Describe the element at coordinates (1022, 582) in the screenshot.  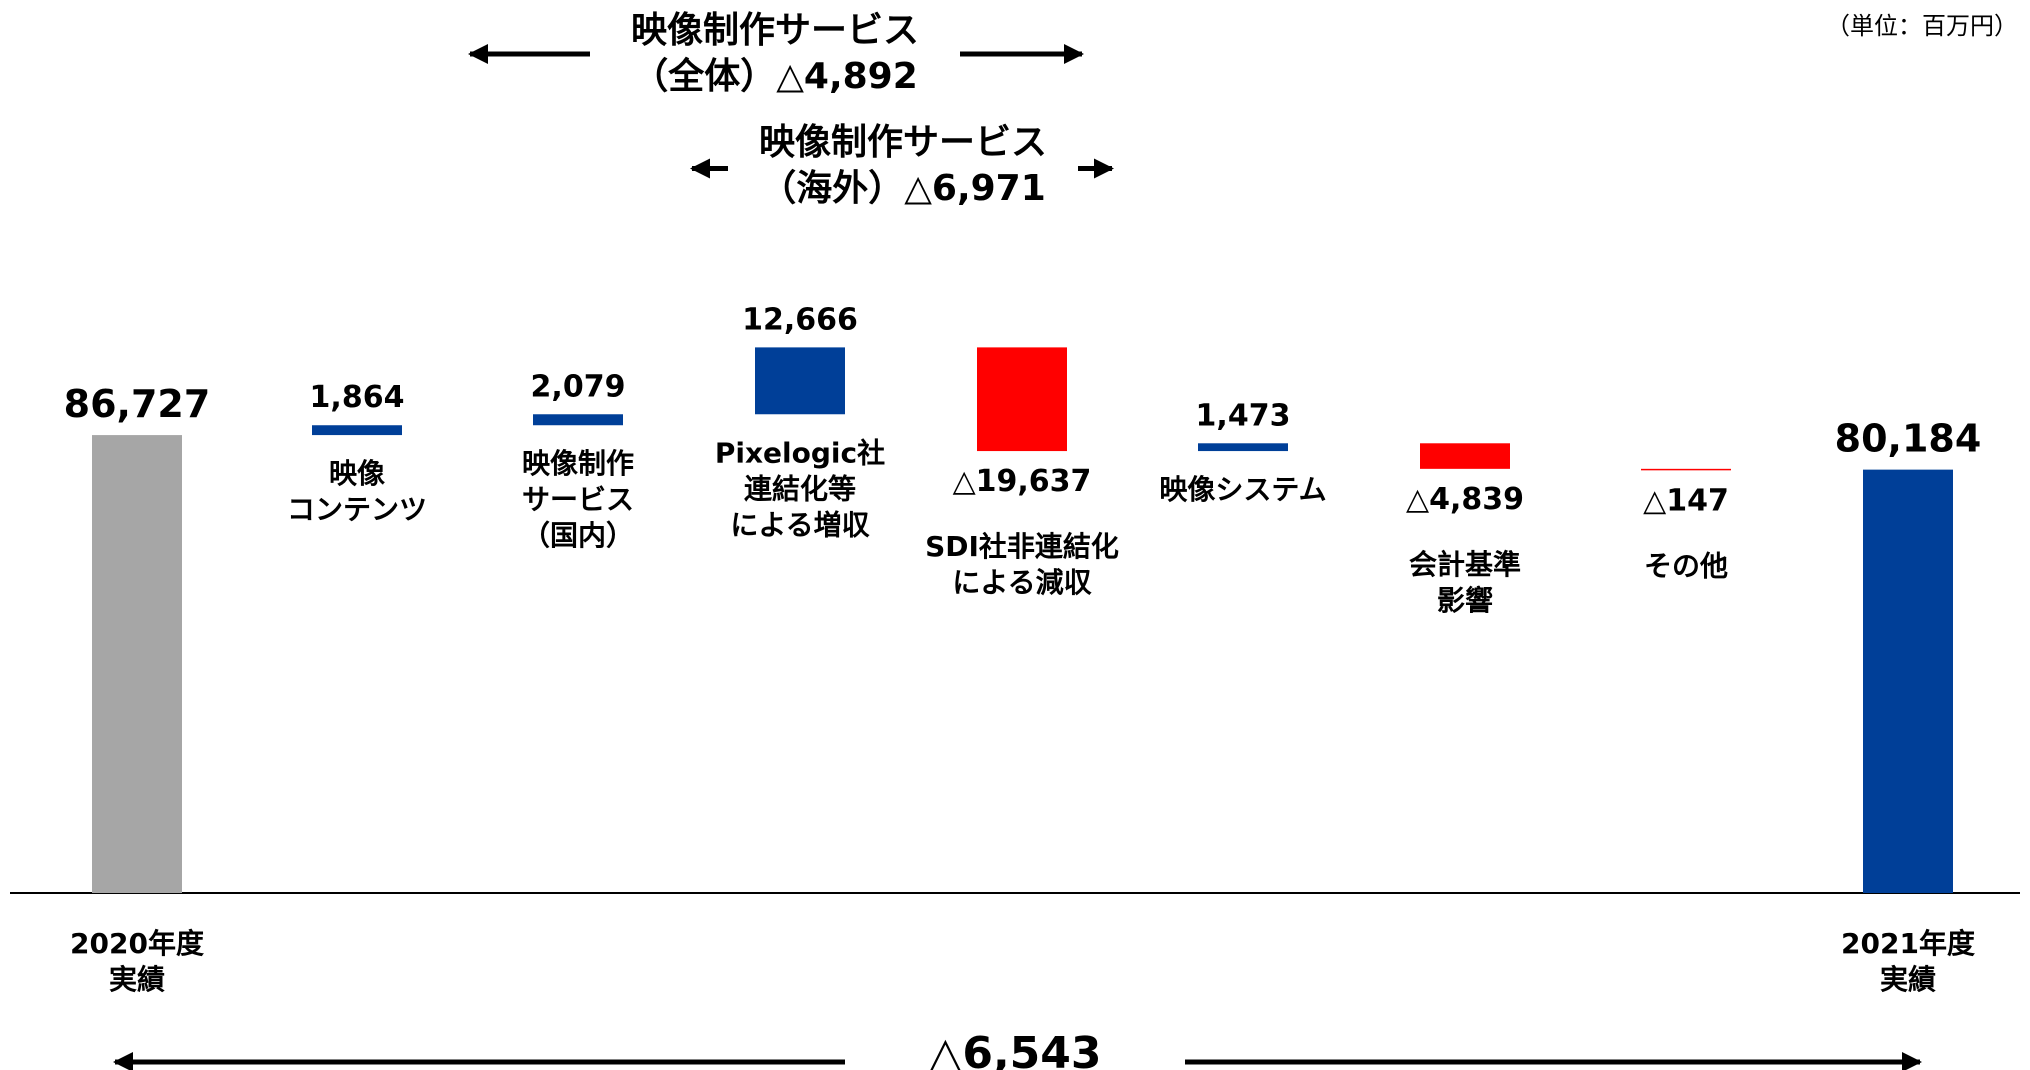
I see `category-label-line: による減収` at that location.